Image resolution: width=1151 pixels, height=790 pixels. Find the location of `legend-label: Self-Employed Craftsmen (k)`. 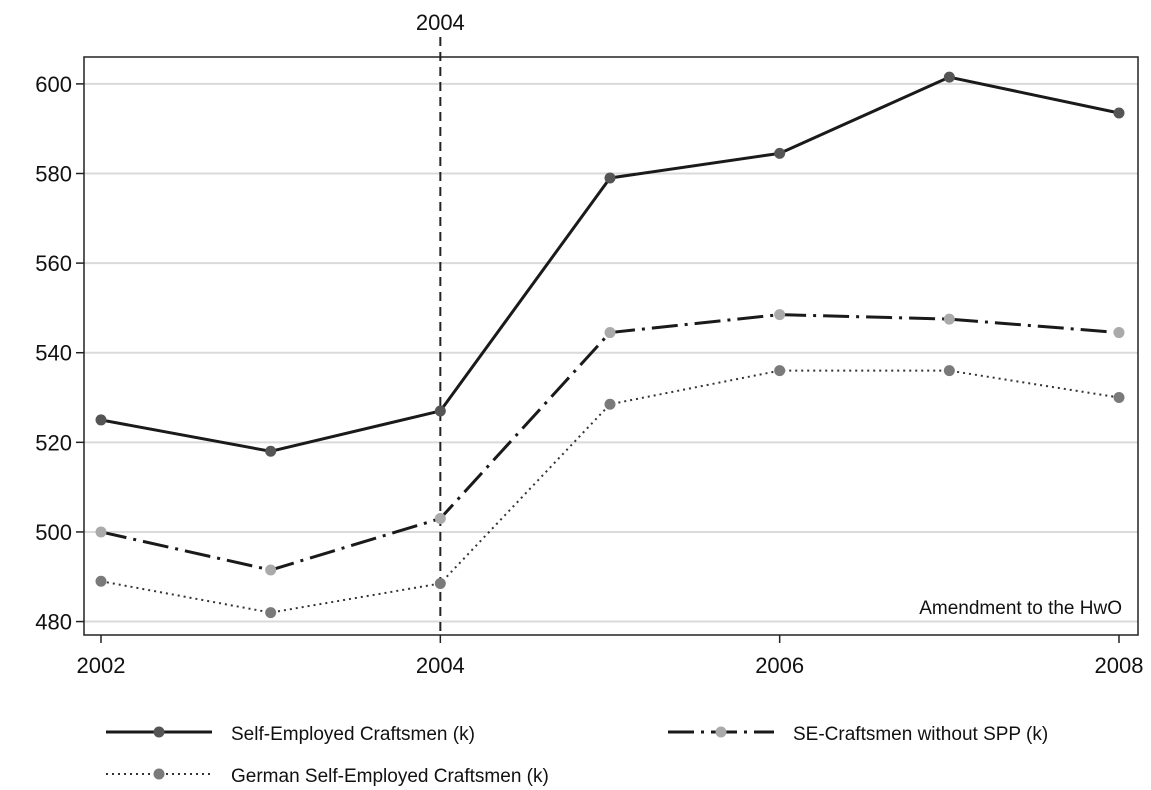

legend-label: Self-Employed Craftsmen (k) is located at coordinates (353, 734).